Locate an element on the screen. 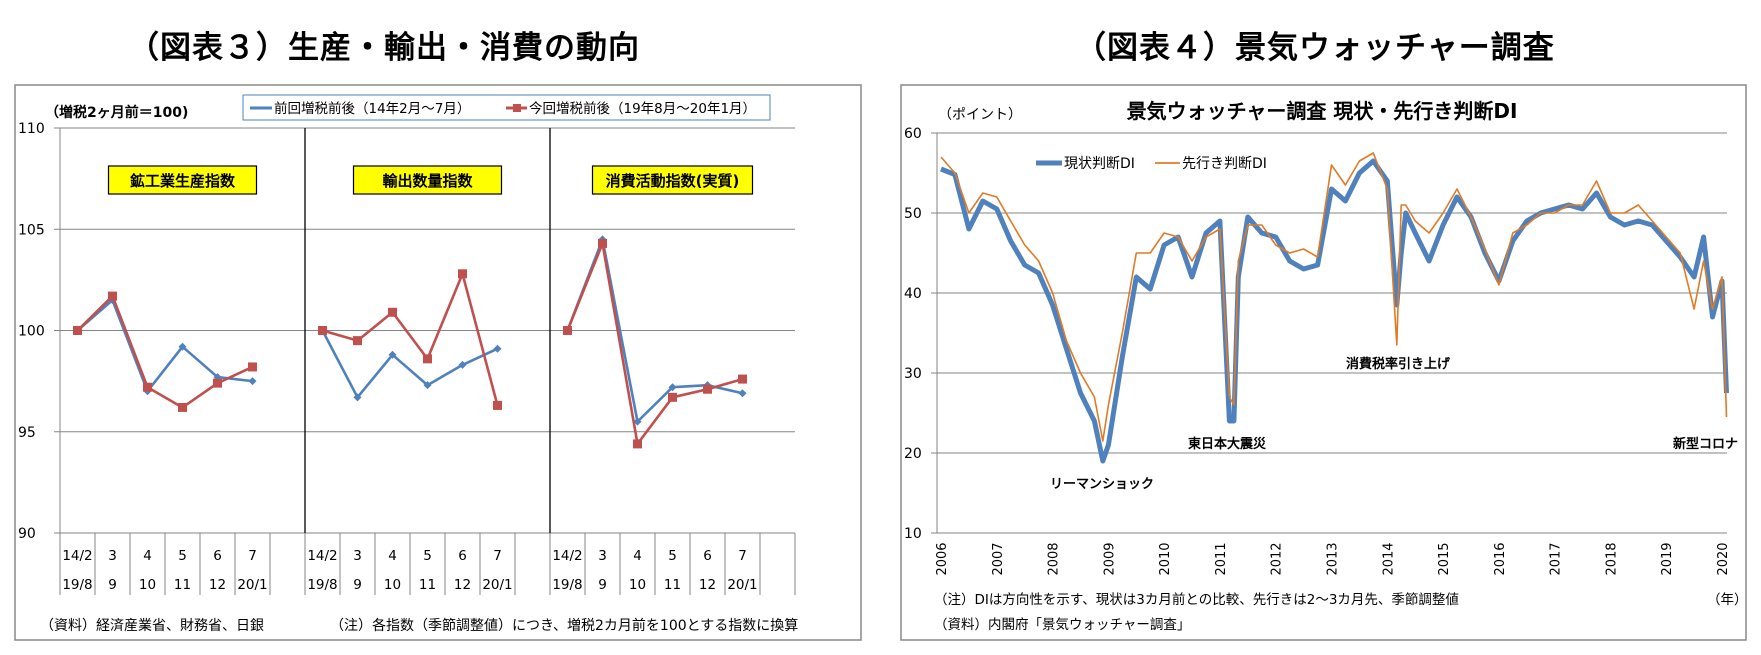 Image resolution: width=1761 pixels, height=655 pixels. left-legend: 前回増税前後（14年2月～7月） 今回増税前後（19年8月～20年1月） is located at coordinates (506, 107).